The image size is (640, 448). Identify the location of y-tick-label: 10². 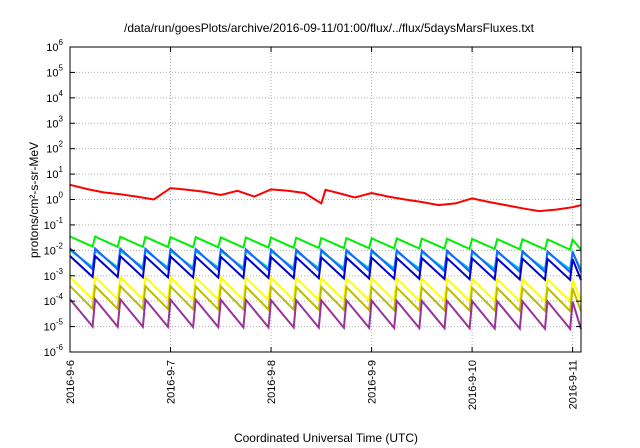
(54, 148).